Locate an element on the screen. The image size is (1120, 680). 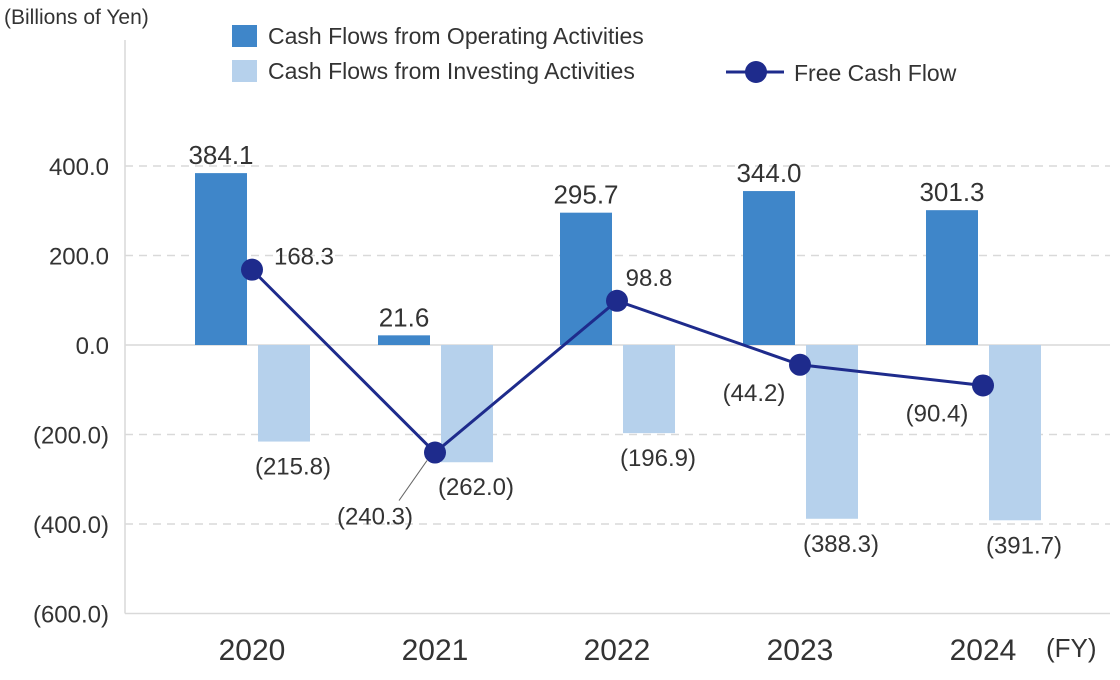
investing-value-label: (262.0) is located at coordinates (476, 487).